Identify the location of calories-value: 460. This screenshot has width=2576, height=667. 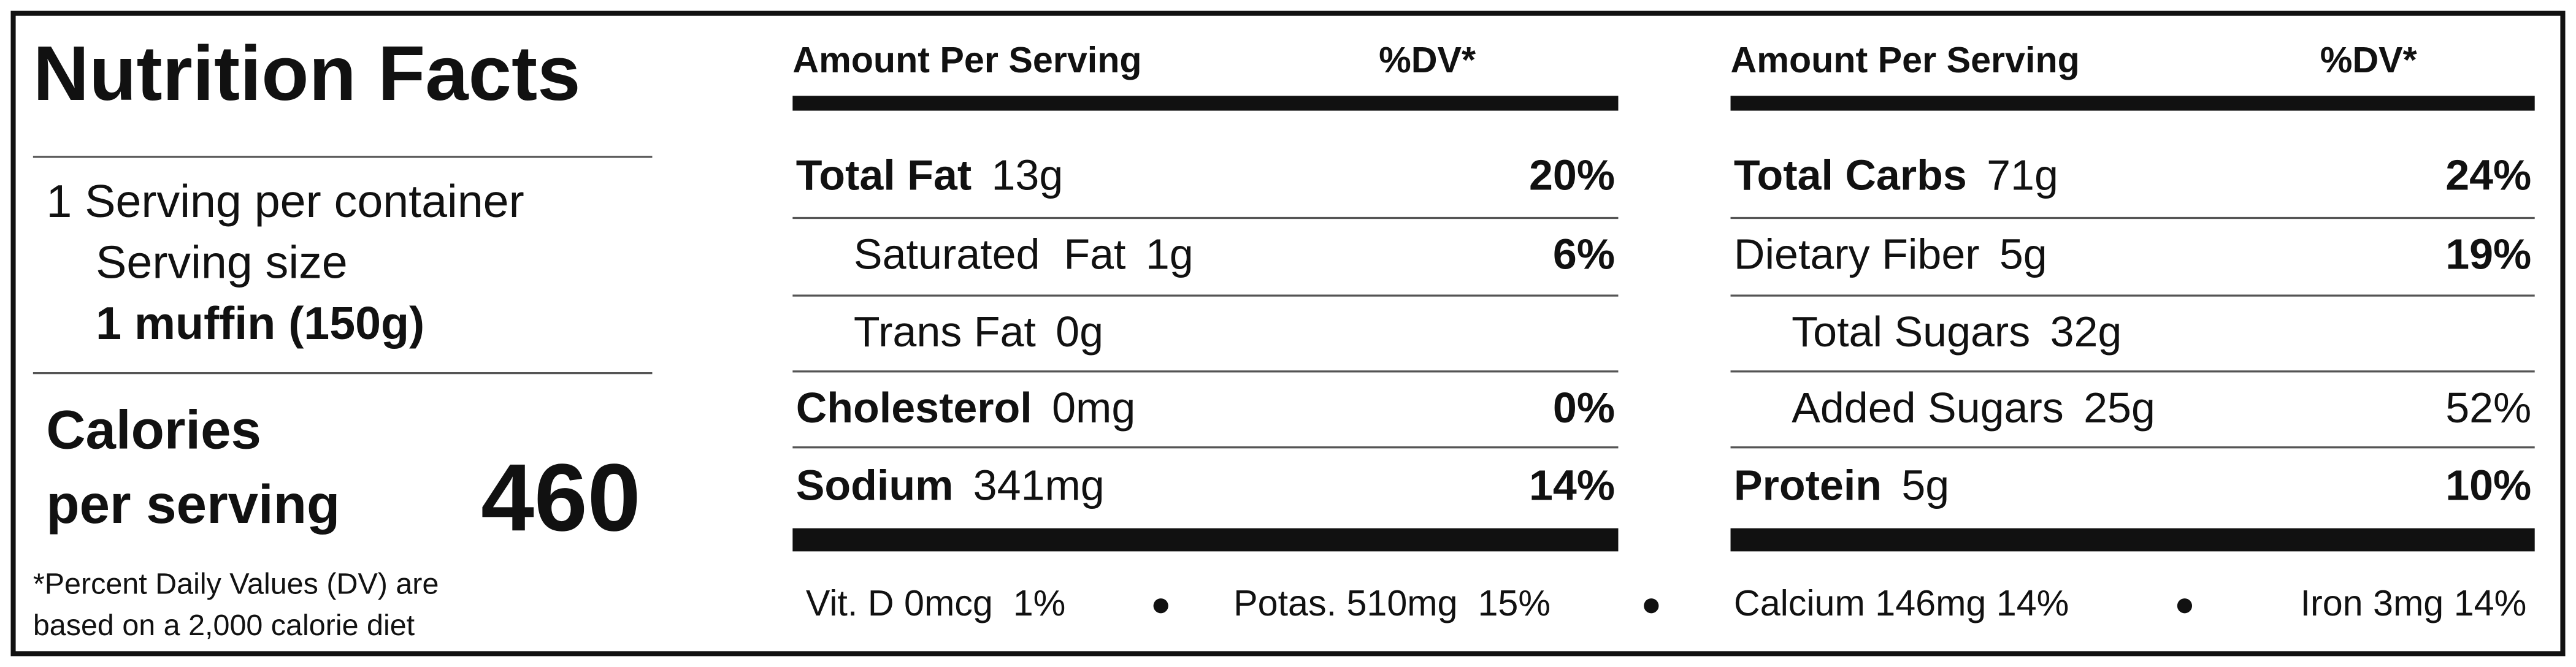
(561, 497).